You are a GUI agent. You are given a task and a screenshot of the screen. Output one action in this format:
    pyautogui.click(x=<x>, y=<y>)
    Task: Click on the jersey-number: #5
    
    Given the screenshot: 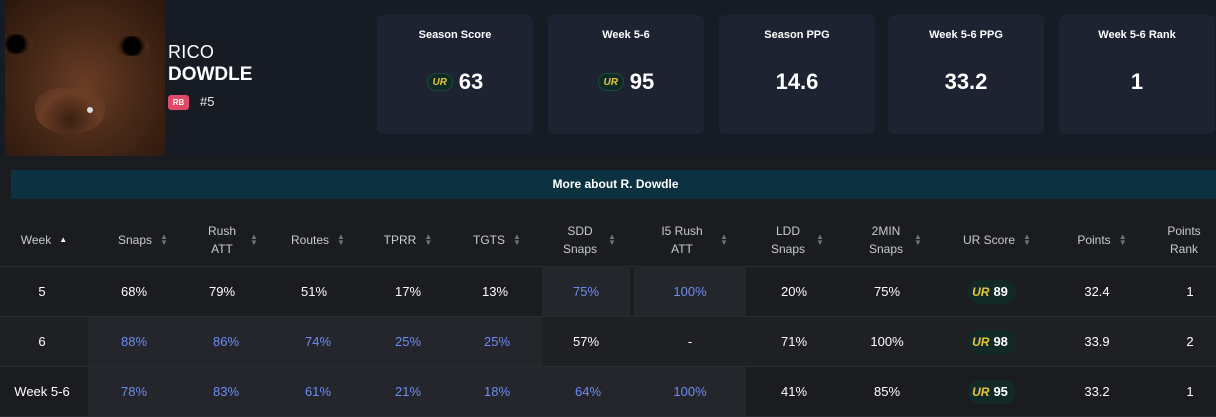 What is the action you would take?
    pyautogui.click(x=207, y=101)
    